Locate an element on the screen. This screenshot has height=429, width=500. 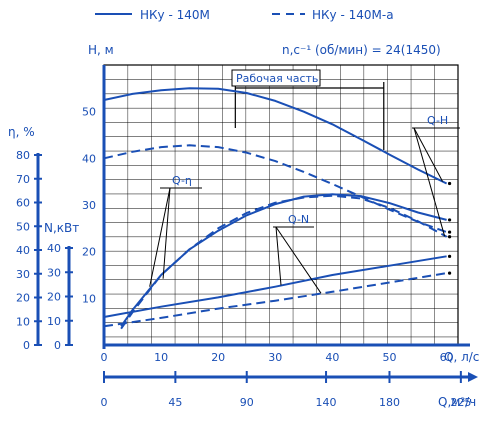
x-tick-label: 60 is located at coordinates (447, 357).